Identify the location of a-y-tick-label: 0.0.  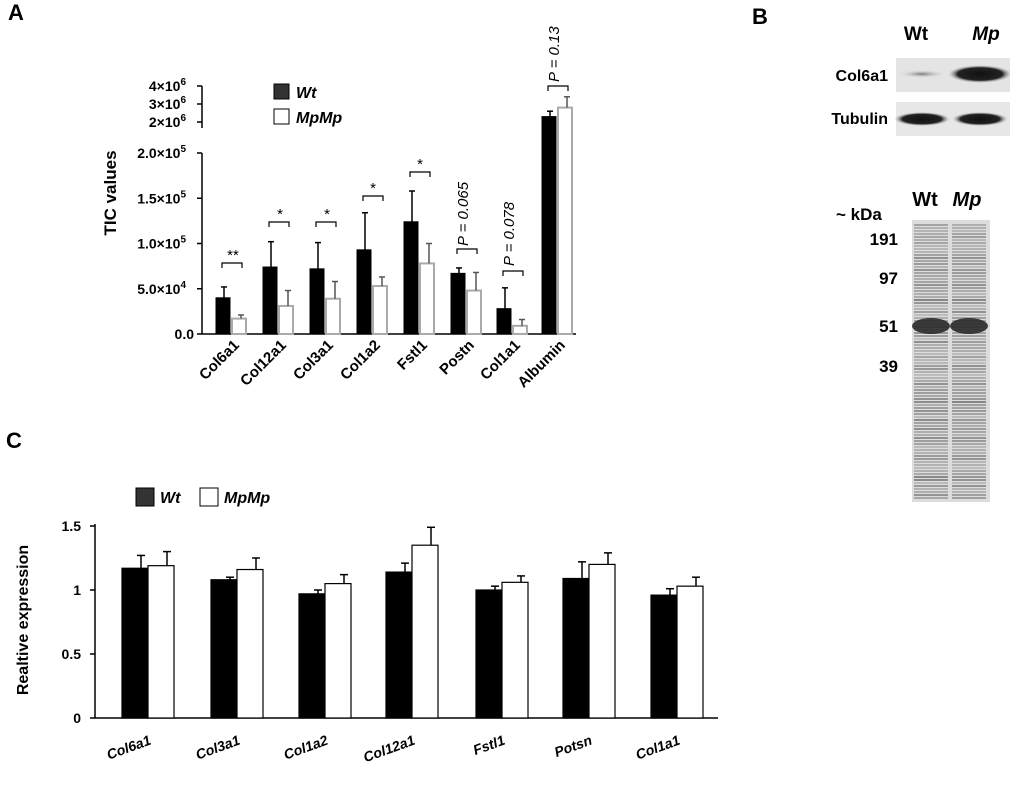
(185, 334).